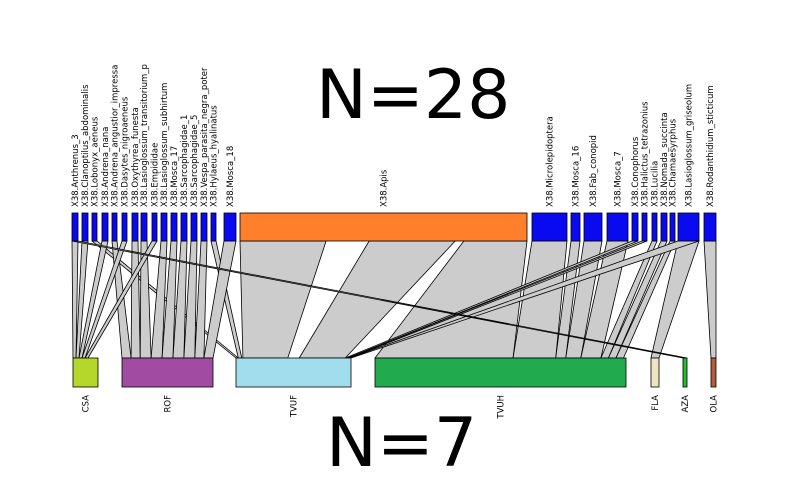  What do you see at coordinates (213, 227) in the screenshot?
I see `top-box-x38-hylaeus-hyalinatus` at bounding box center [213, 227].